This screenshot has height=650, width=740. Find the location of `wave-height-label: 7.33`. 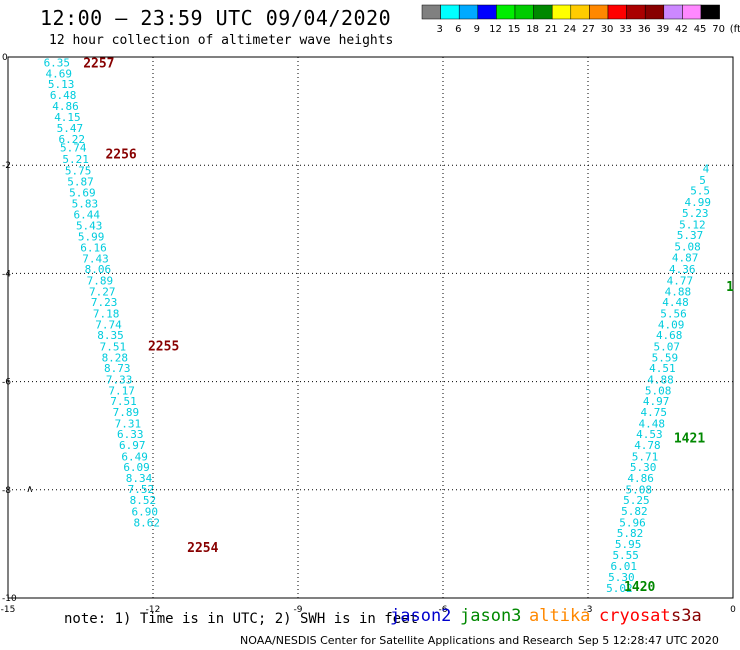

wave-height-label: 7.33 is located at coordinates (119, 380).